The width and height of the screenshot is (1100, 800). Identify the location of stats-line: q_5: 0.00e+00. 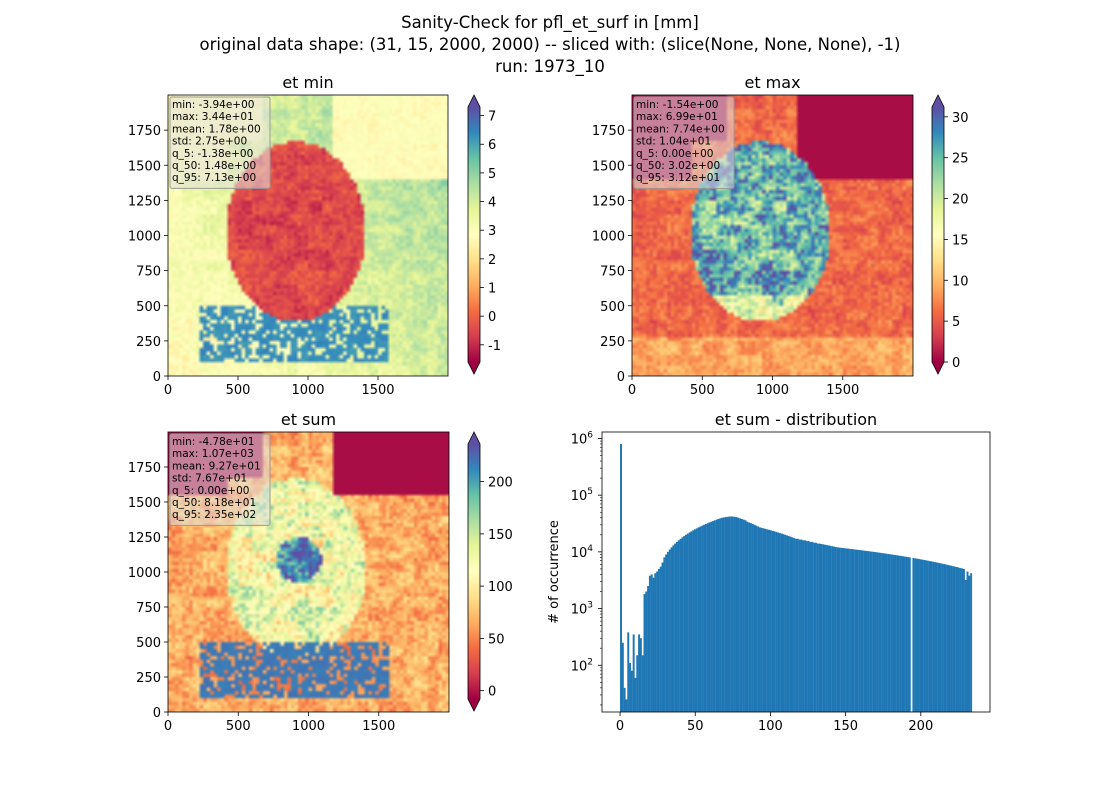
(210, 491).